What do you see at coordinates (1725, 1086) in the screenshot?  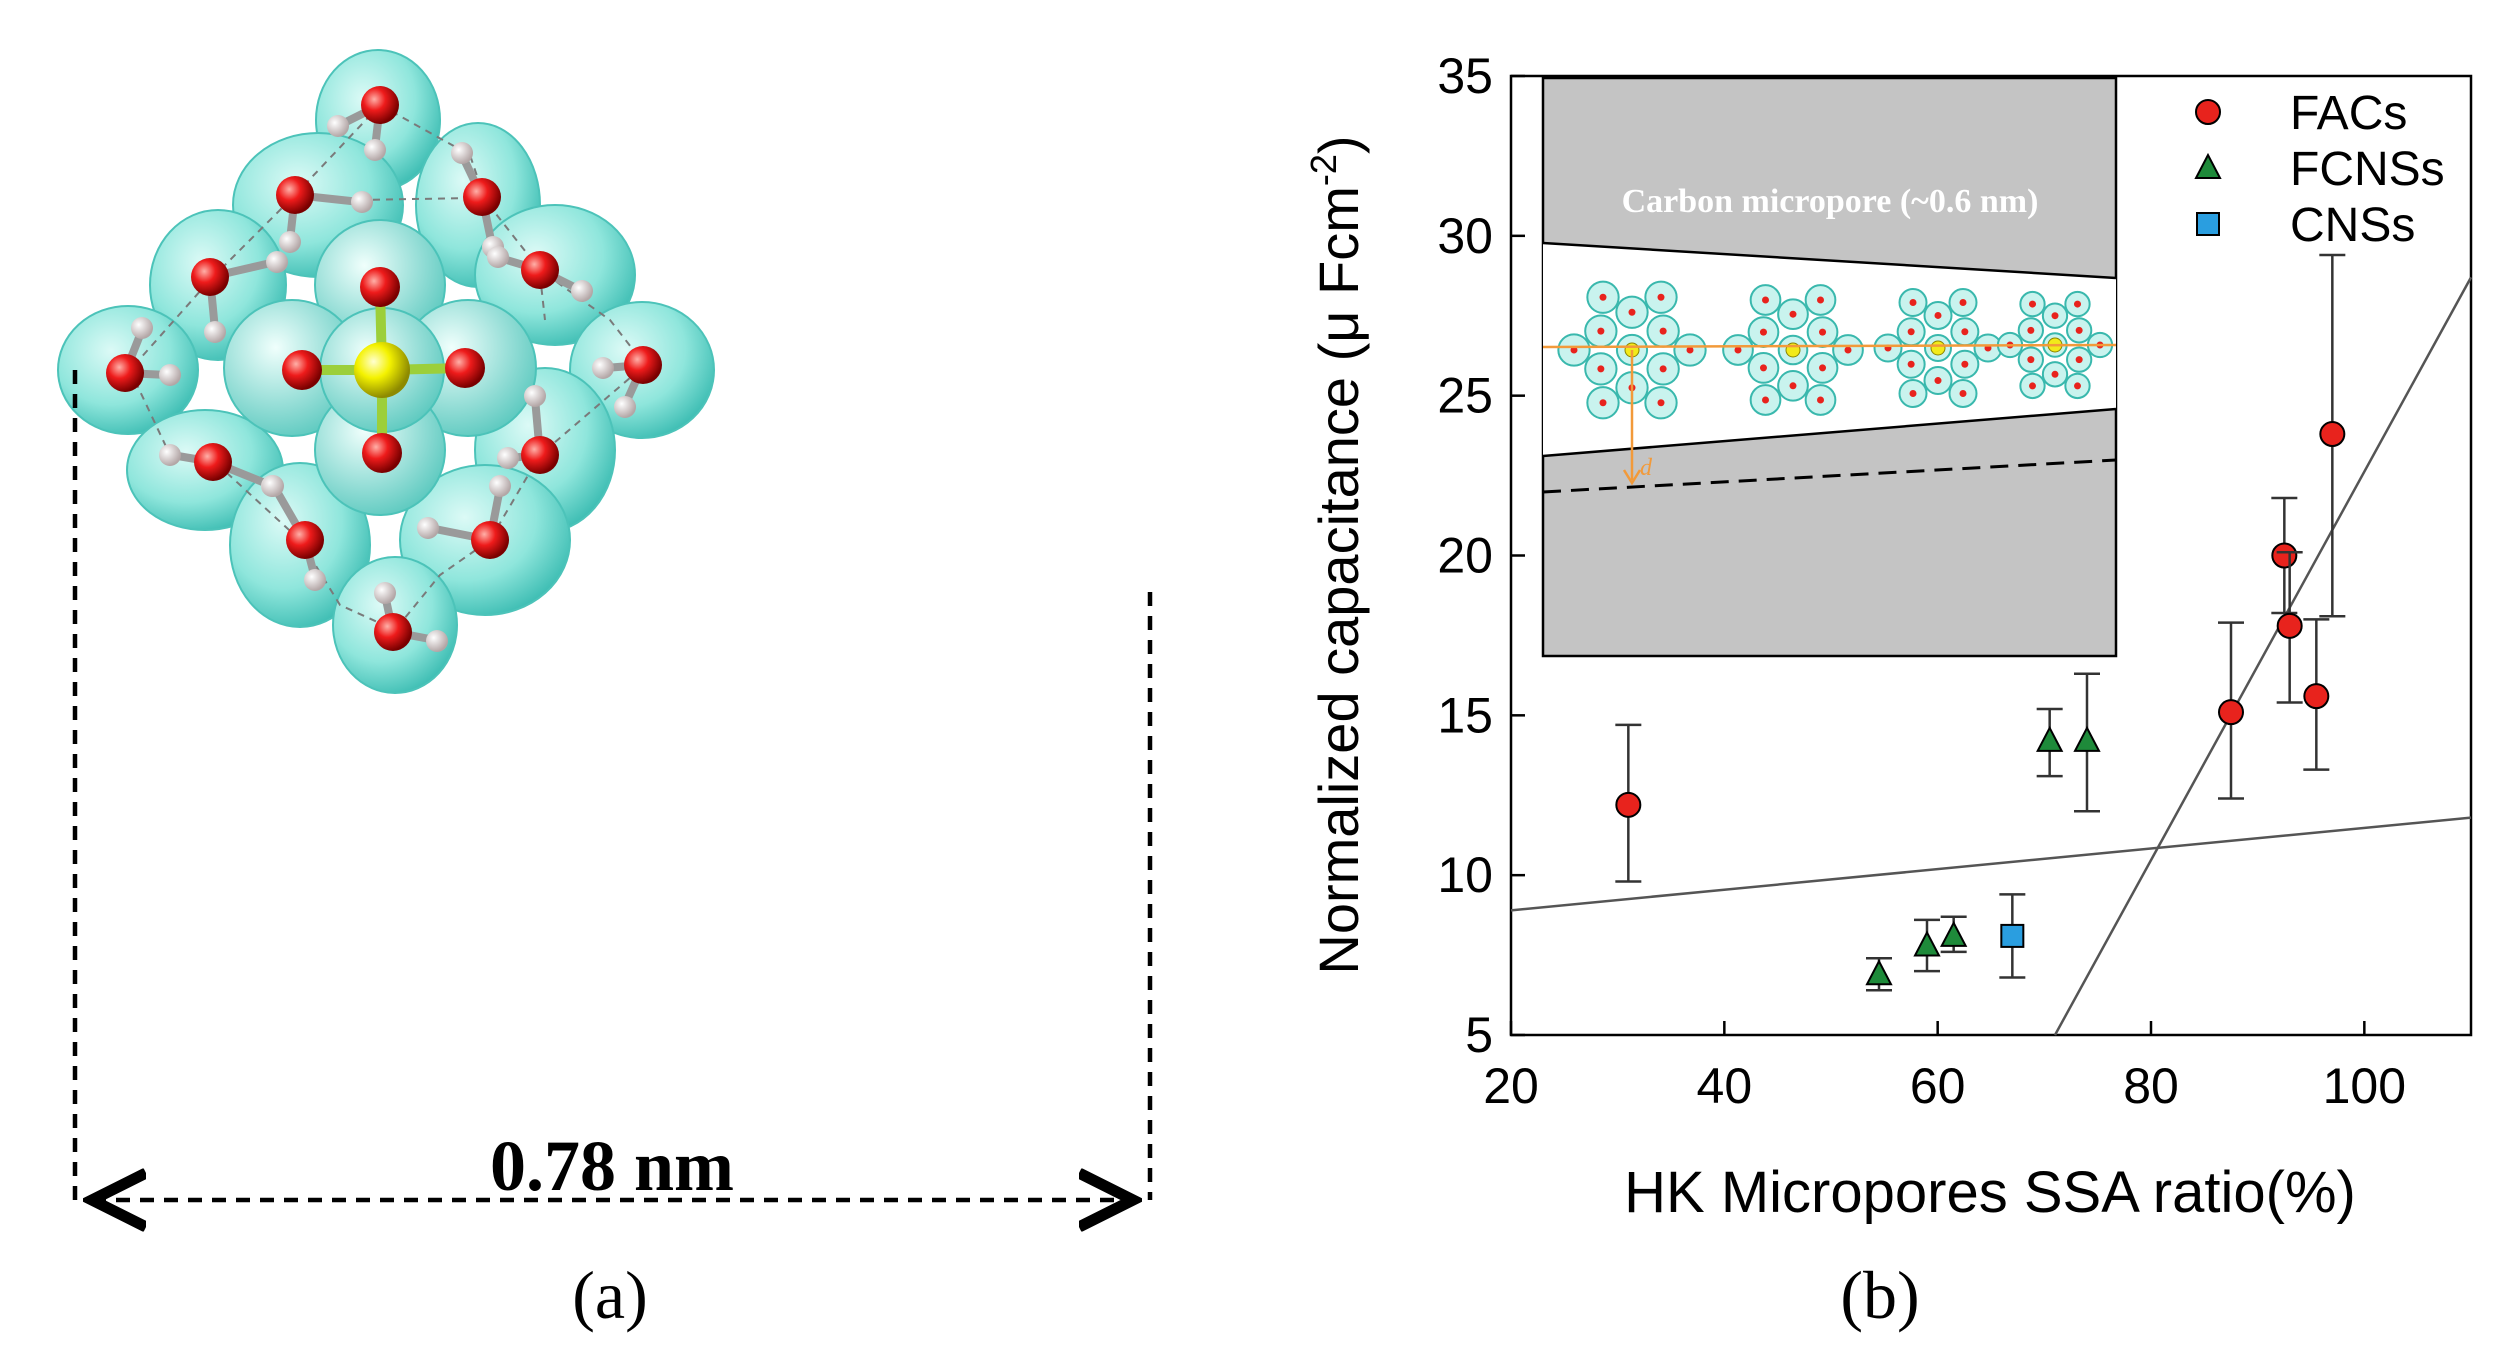 I see `x-tick-label: 40` at bounding box center [1725, 1086].